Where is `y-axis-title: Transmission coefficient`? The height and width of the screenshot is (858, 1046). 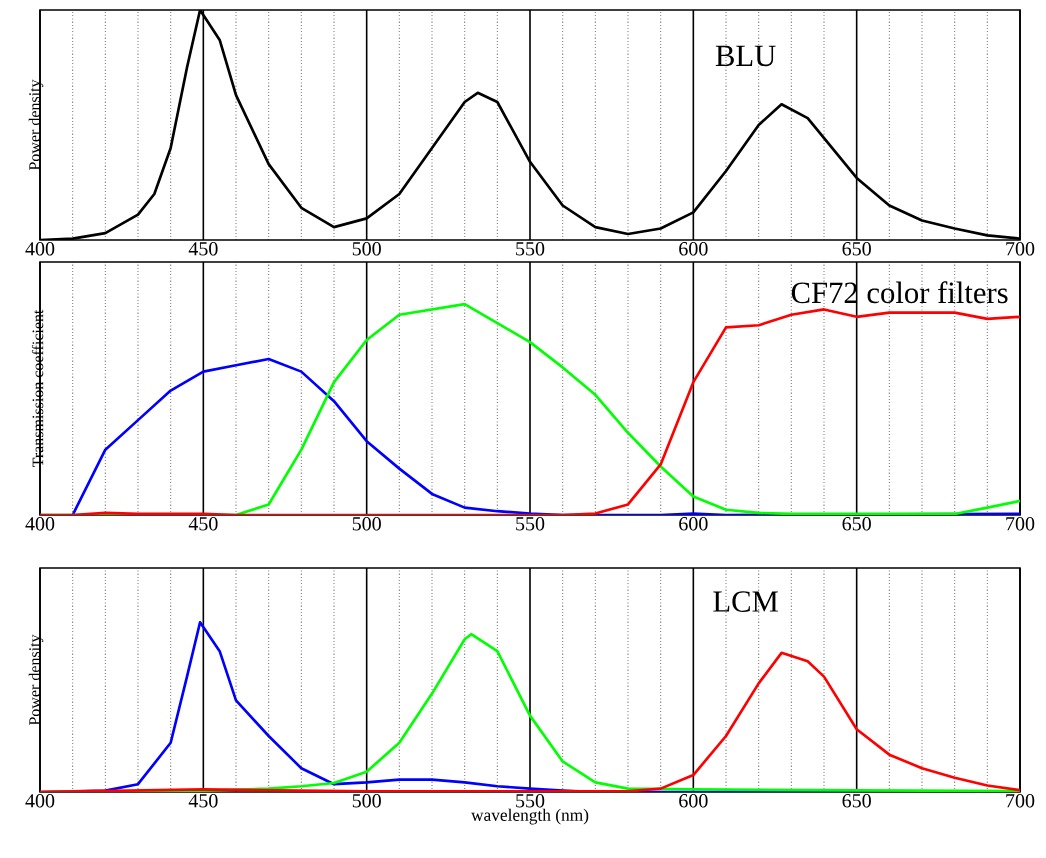
y-axis-title: Transmission coefficient is located at coordinates (37, 388).